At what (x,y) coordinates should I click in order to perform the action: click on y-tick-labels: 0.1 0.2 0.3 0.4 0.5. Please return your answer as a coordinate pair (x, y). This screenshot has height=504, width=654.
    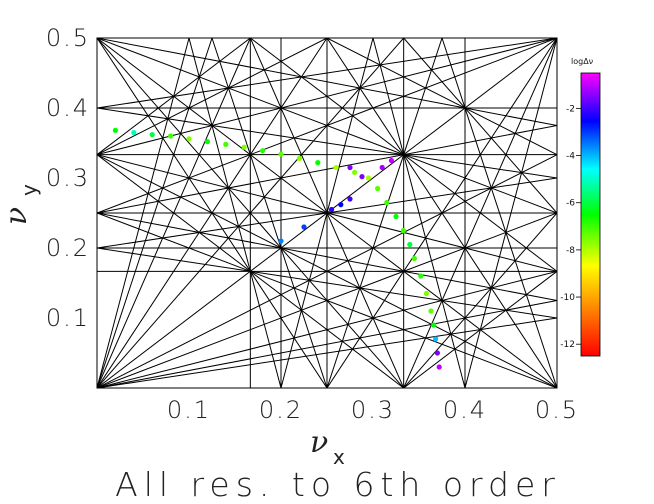
    Looking at the image, I should click on (68, 178).